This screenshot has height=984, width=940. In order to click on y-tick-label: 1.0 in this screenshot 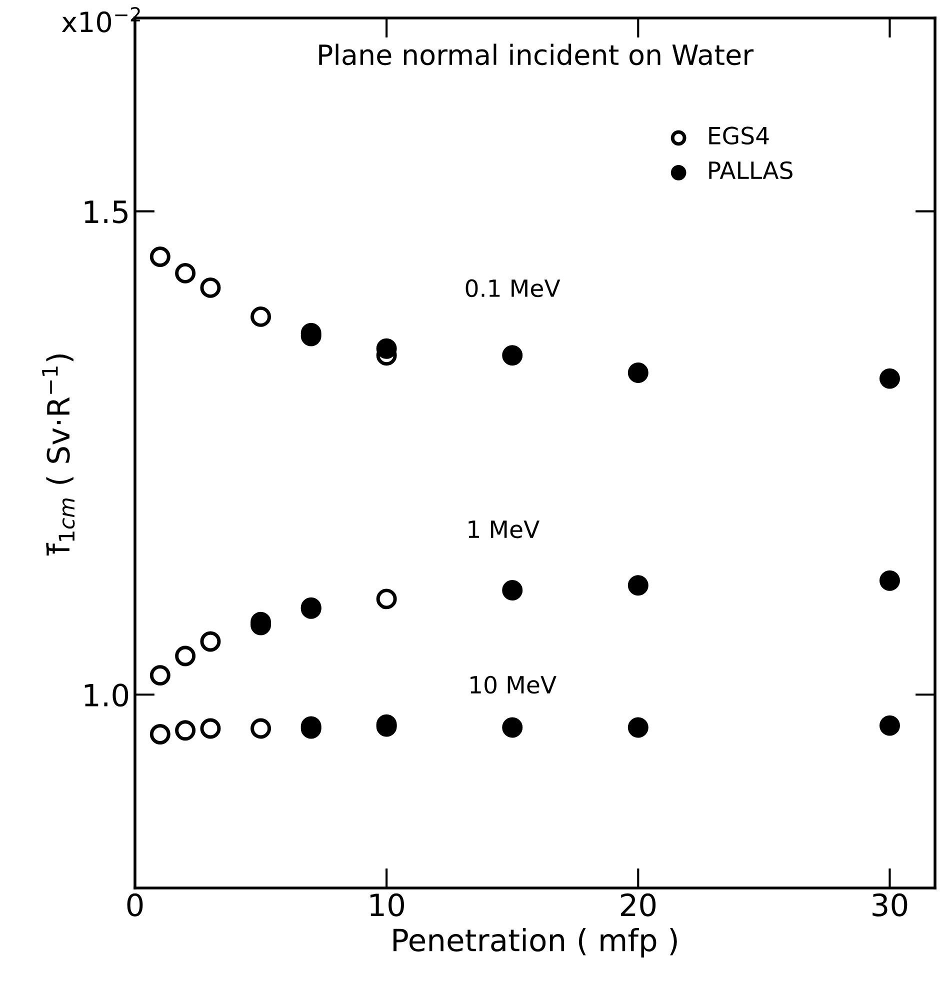, I will do `click(106, 695)`.